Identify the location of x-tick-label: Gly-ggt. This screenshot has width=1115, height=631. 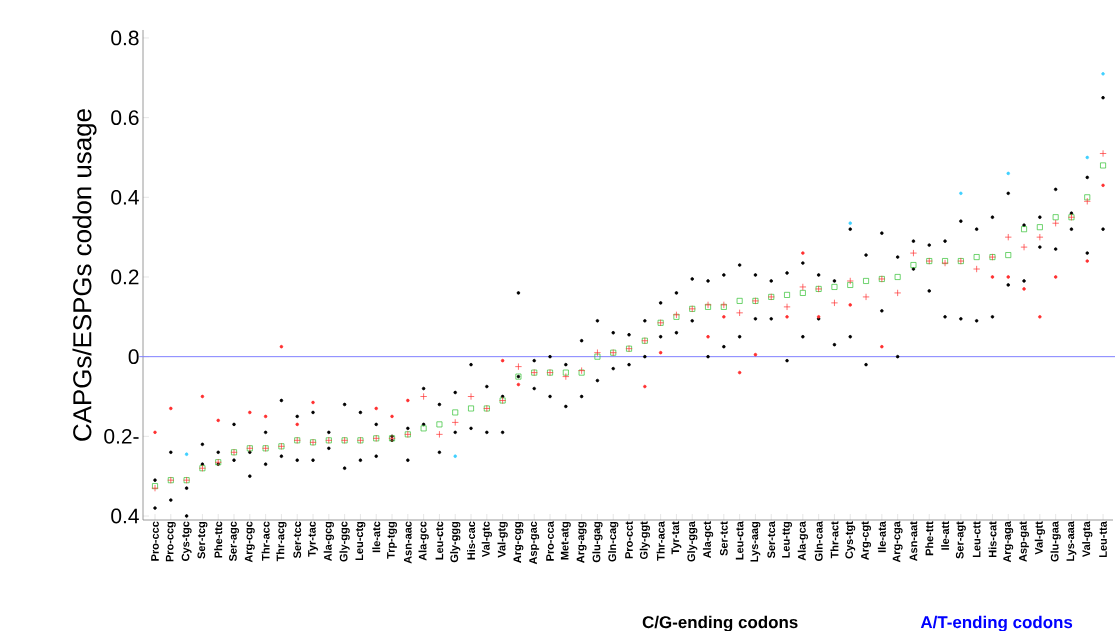
(644, 540).